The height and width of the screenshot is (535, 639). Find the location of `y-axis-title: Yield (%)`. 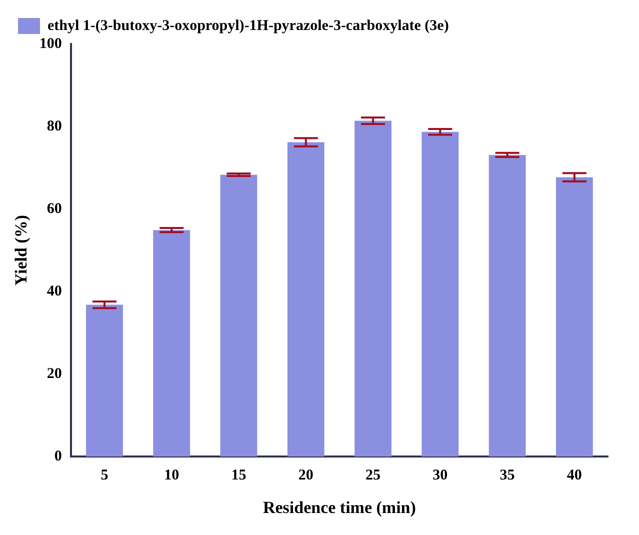

y-axis-title: Yield (%) is located at coordinates (21, 250).